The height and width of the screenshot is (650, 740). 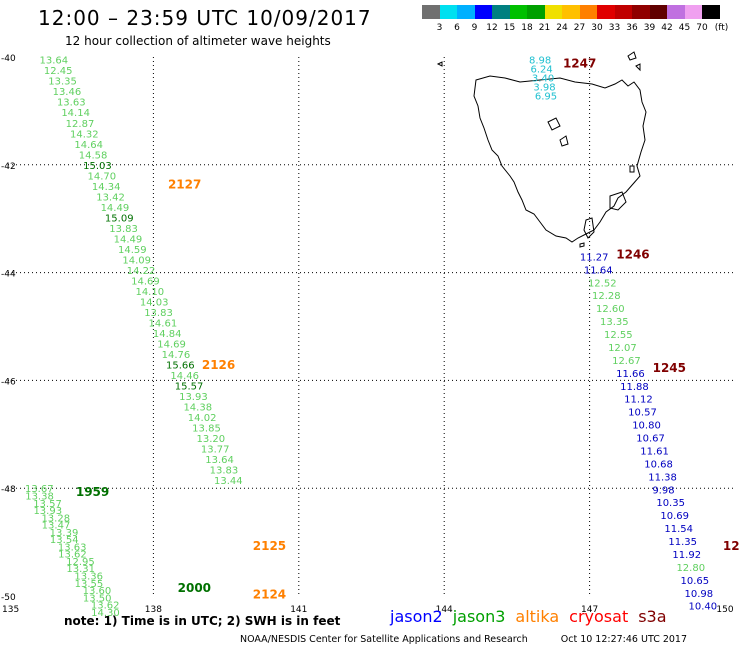 I want to click on legend-label: 27, so click(x=579, y=28).